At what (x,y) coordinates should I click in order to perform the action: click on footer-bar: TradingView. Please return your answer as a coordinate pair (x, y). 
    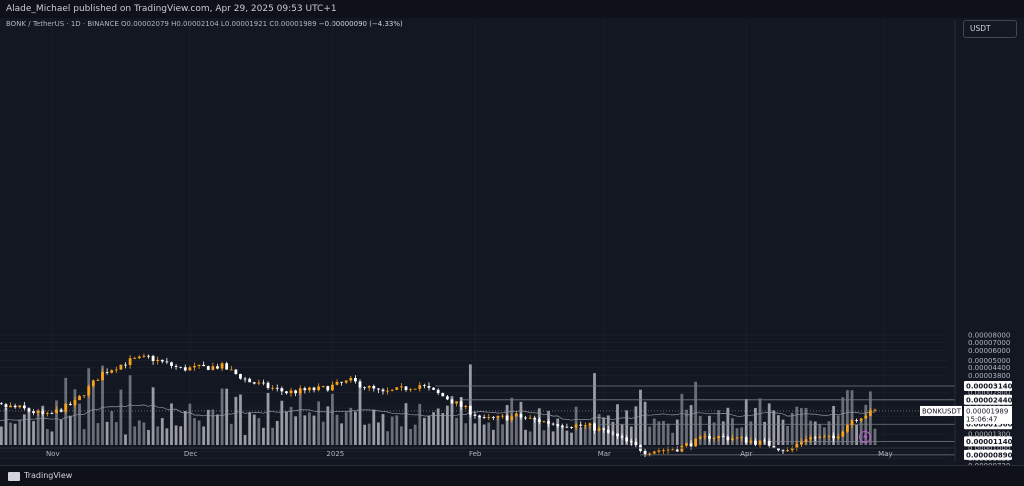
    Looking at the image, I should click on (512, 475).